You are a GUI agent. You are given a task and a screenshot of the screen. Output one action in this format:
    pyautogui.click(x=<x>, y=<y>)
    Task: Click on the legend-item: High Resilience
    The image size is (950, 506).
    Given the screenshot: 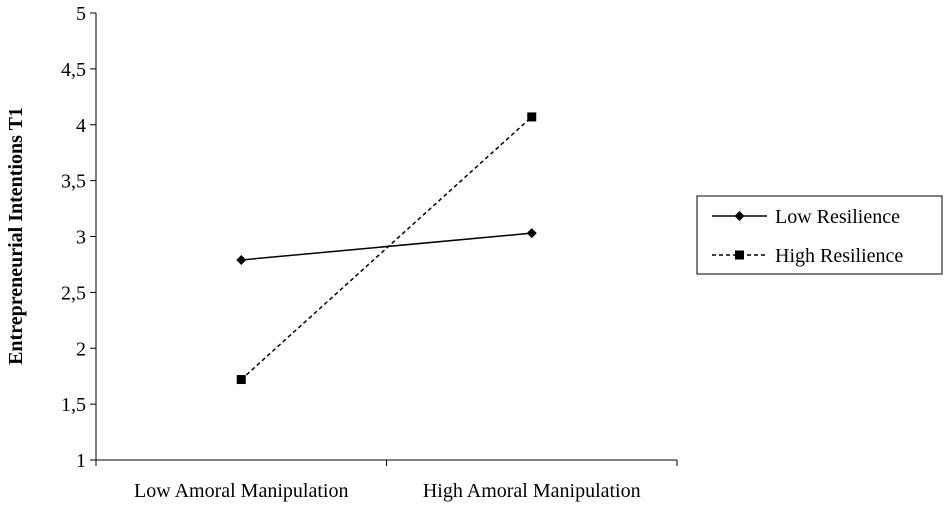 What is the action you would take?
    pyautogui.click(x=807, y=256)
    